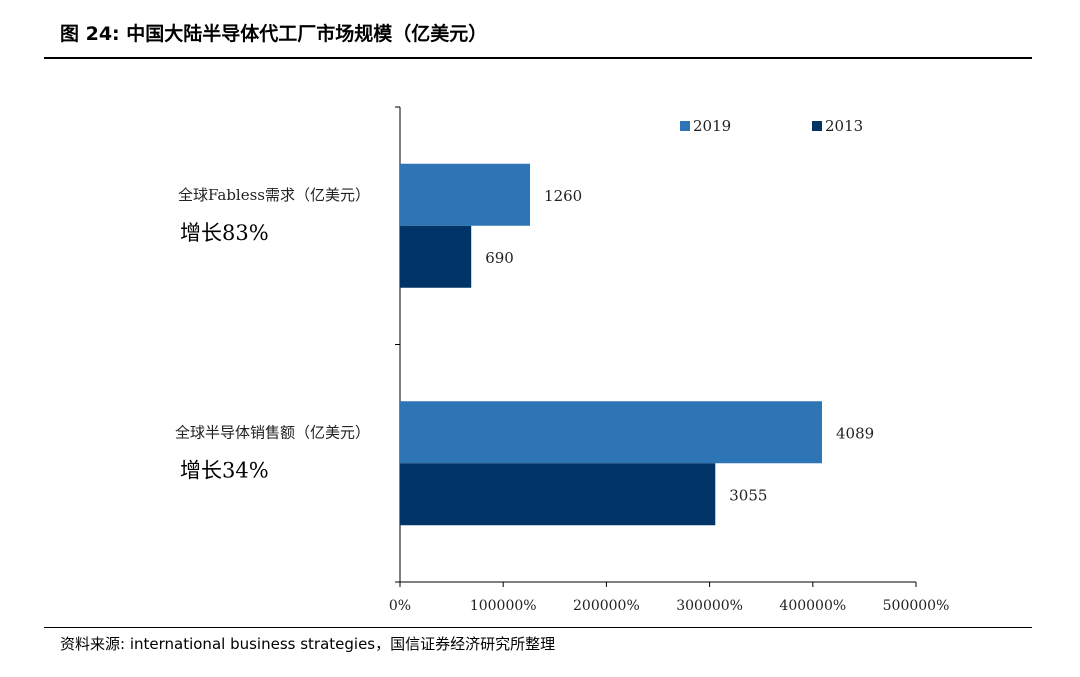 The image size is (1080, 677). What do you see at coordinates (274, 34) in the screenshot?
I see `figure-title: 图 24: 中国大陆半导体代工厂市场规模（亿美元）` at bounding box center [274, 34].